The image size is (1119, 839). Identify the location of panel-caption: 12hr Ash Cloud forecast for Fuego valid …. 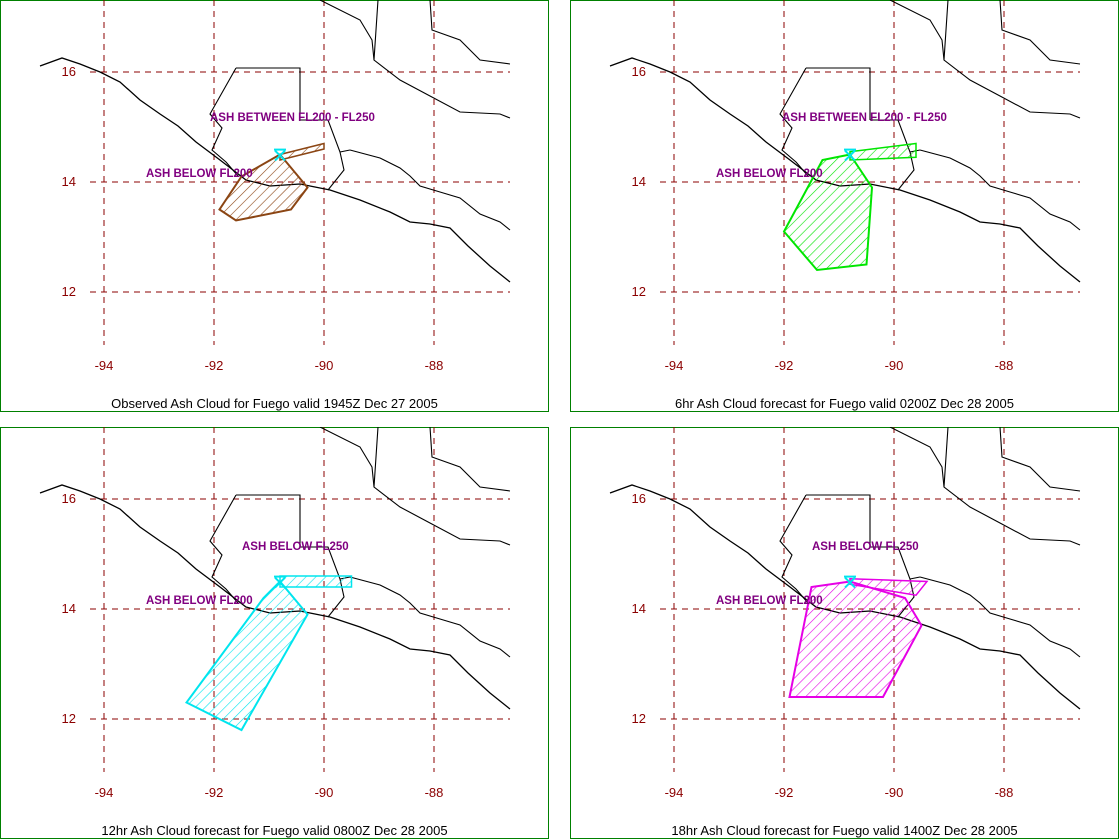
(274, 830).